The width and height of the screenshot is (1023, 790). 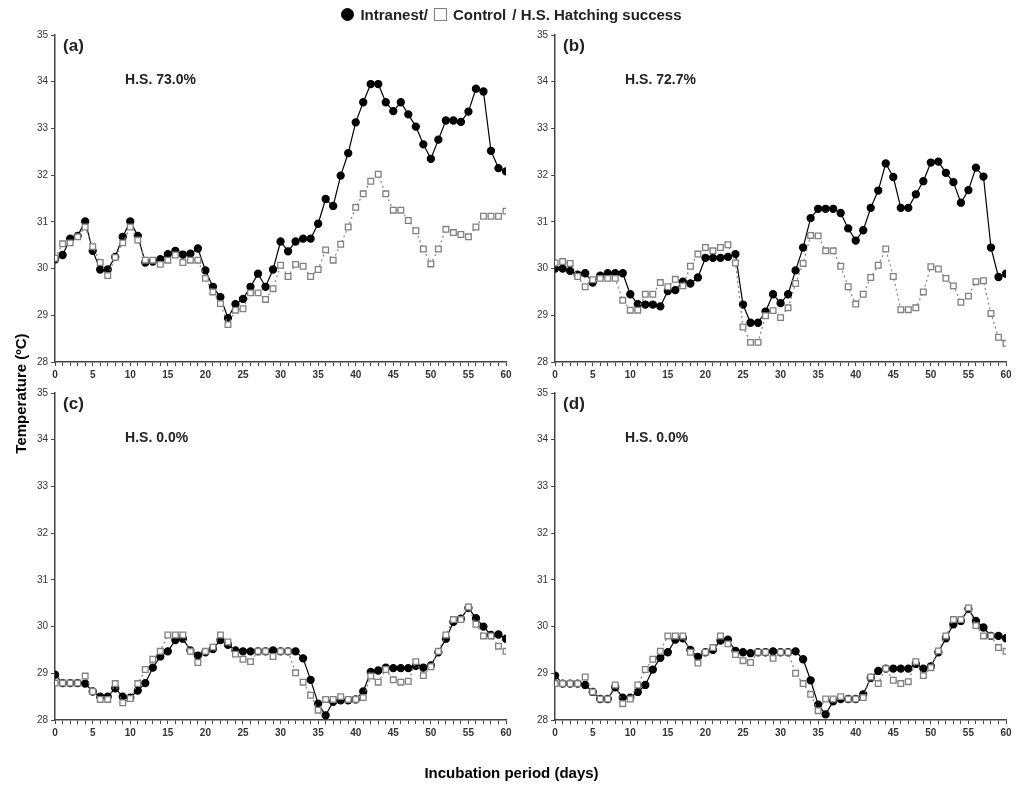 What do you see at coordinates (597, 14) in the screenshot?
I see `legend-title: / H.S. Hatching success` at bounding box center [597, 14].